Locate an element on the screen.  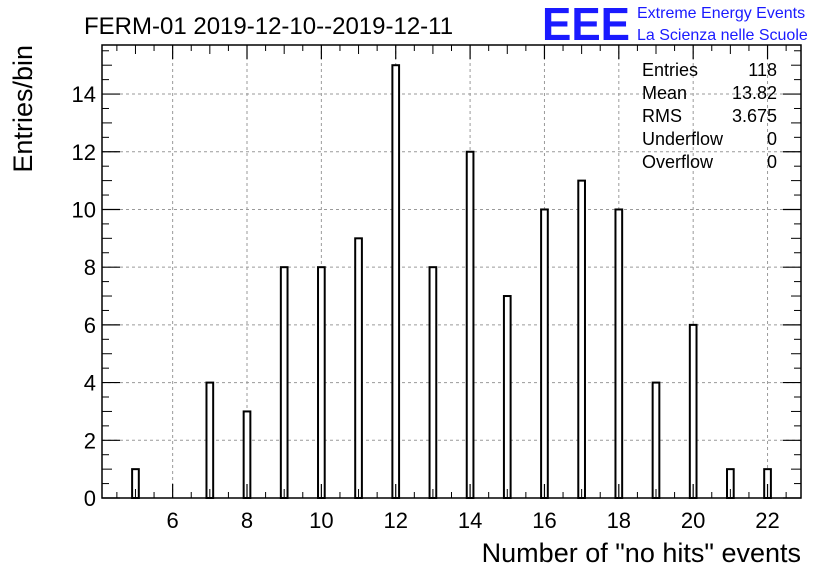
x-tick-label: 18 is located at coordinates (619, 520).